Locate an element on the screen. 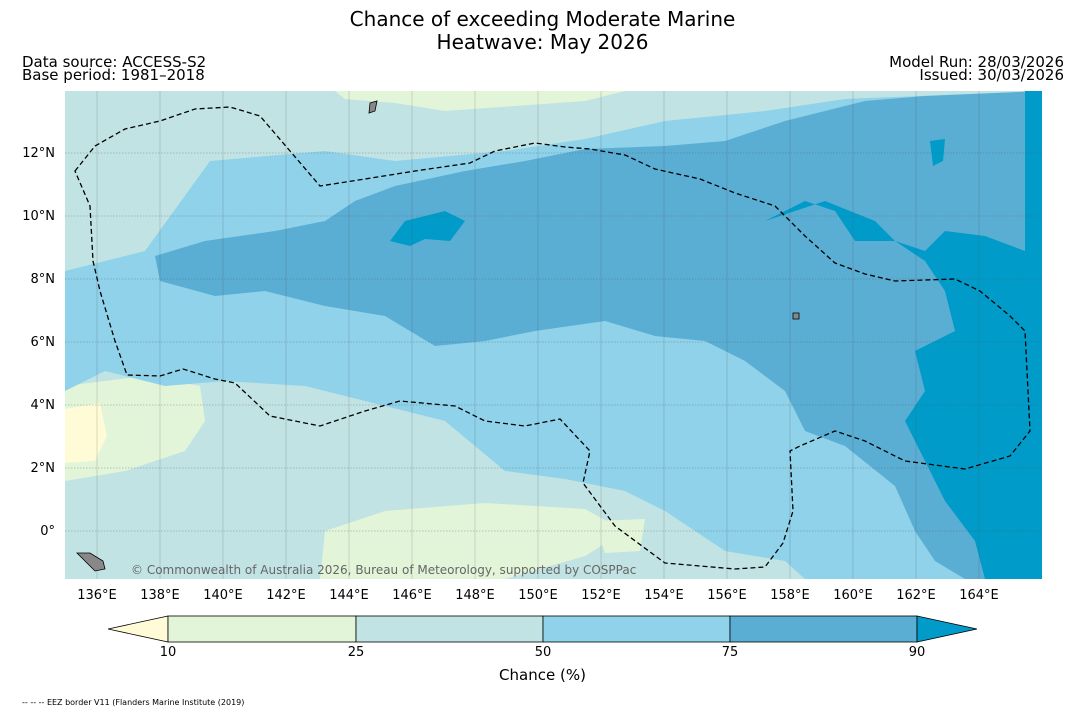 This screenshot has height=713, width=1085. lat-label-6n: 6°N is located at coordinates (43, 342).